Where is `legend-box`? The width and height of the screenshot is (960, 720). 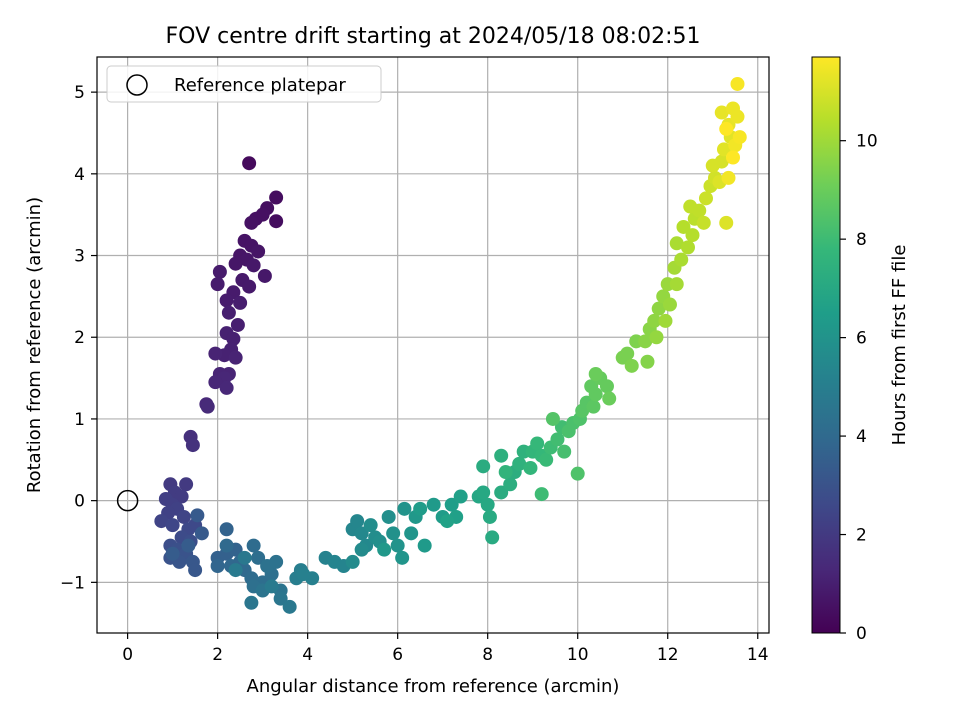
legend-box is located at coordinates (244, 84).